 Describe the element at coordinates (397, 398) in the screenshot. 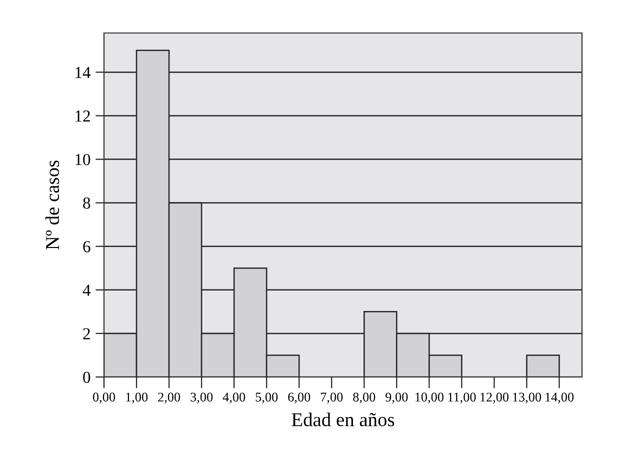

I see `x-tick-label: 9,00` at that location.